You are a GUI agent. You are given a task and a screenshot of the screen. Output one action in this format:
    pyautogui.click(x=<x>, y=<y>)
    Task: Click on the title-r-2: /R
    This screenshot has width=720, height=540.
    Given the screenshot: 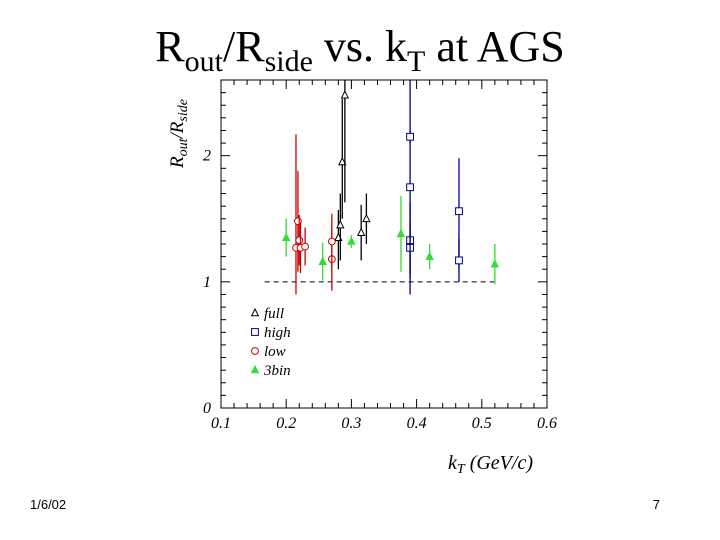 What is the action you would take?
    pyautogui.click(x=243, y=46)
    